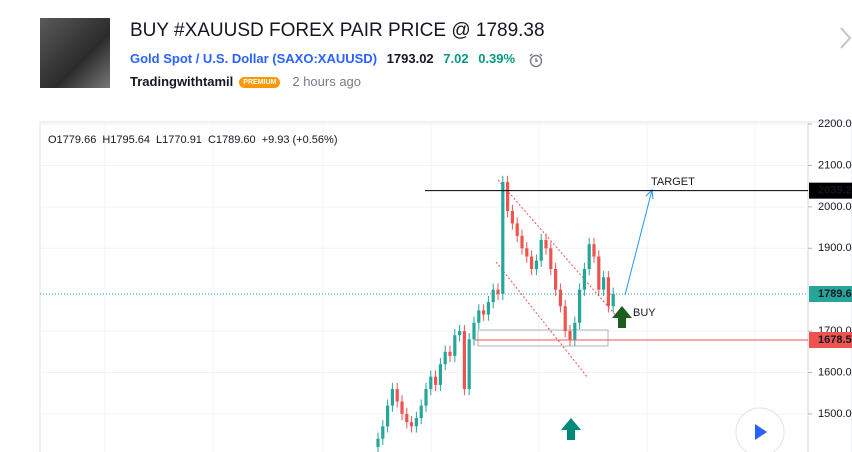  I want to click on symbol-change-pct: 0.39%, so click(497, 58).